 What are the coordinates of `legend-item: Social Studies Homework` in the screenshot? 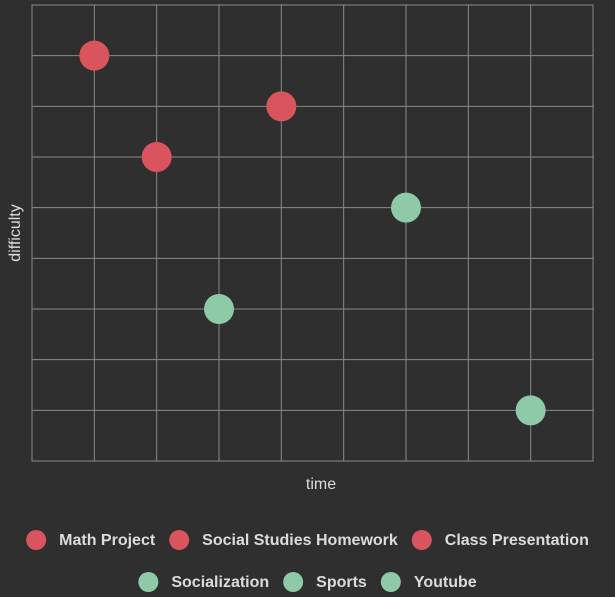 It's located at (283, 540).